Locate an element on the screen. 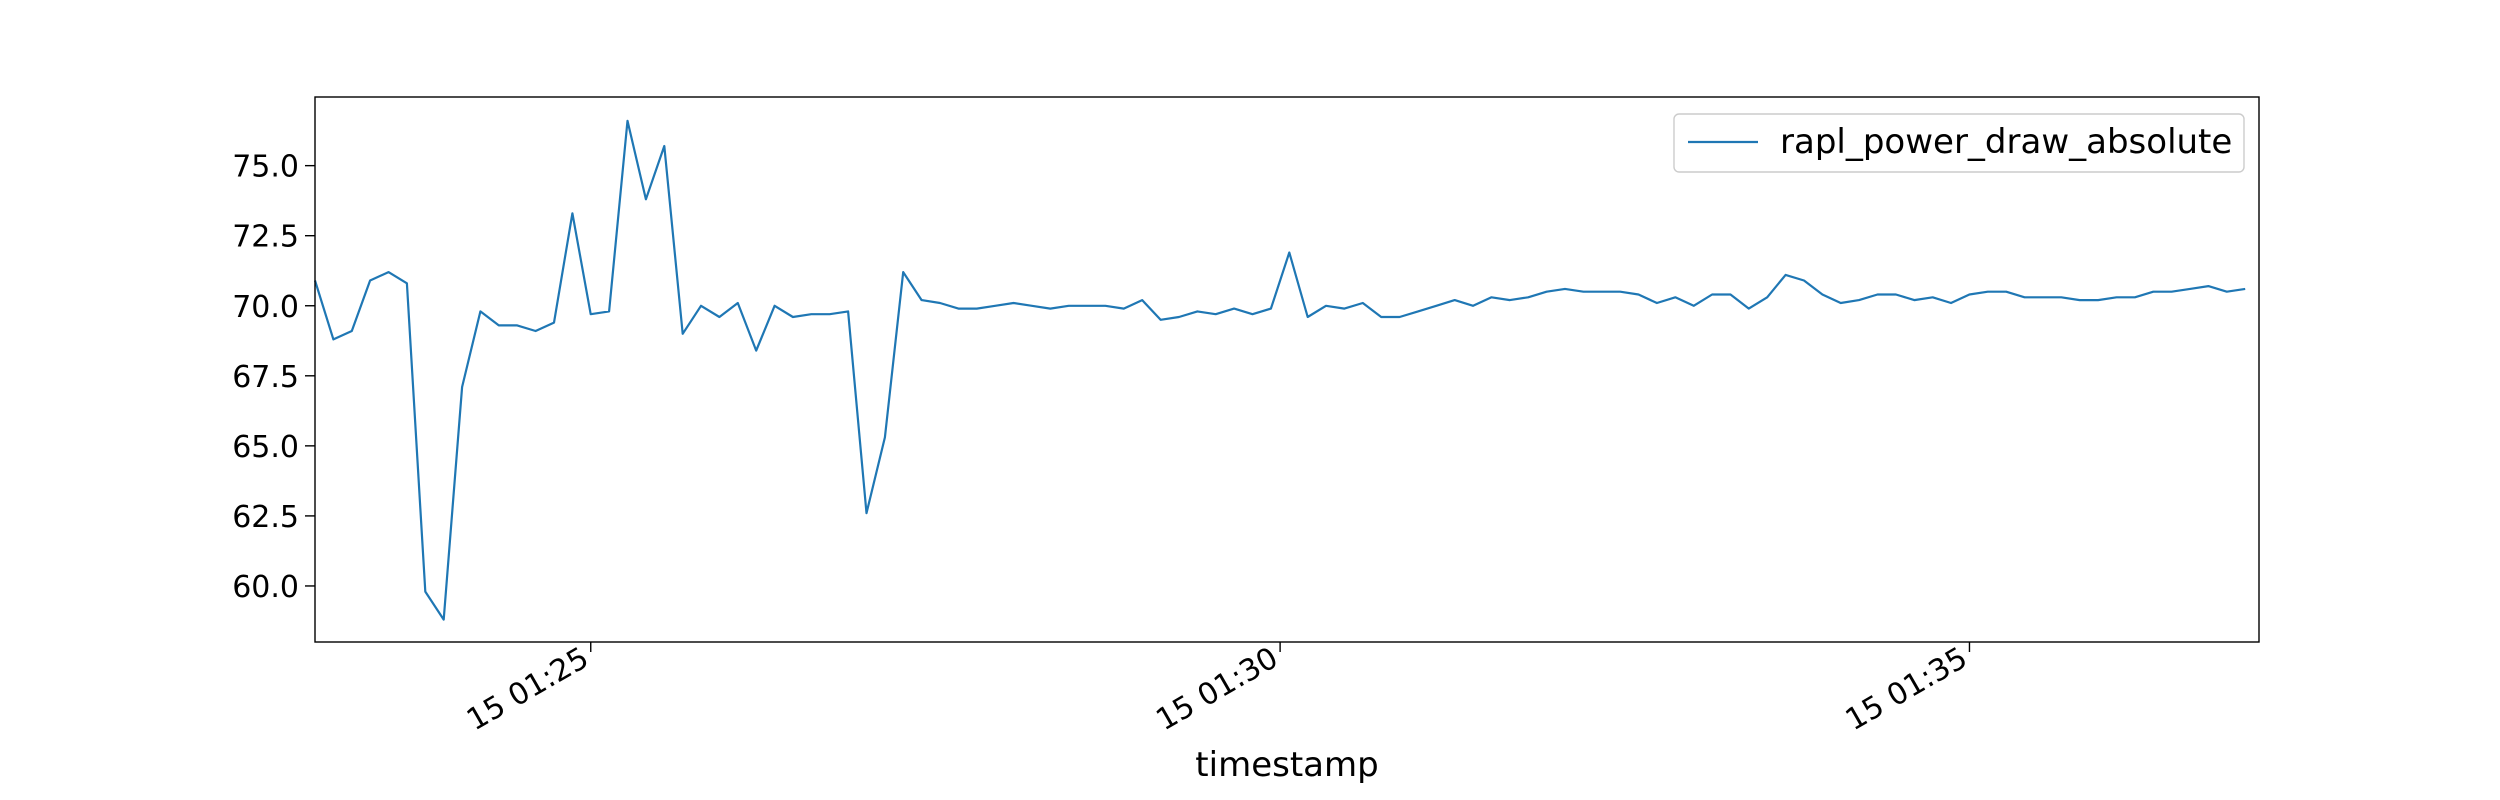  legend: rapl_power_draw_absolute is located at coordinates (1959, 143).